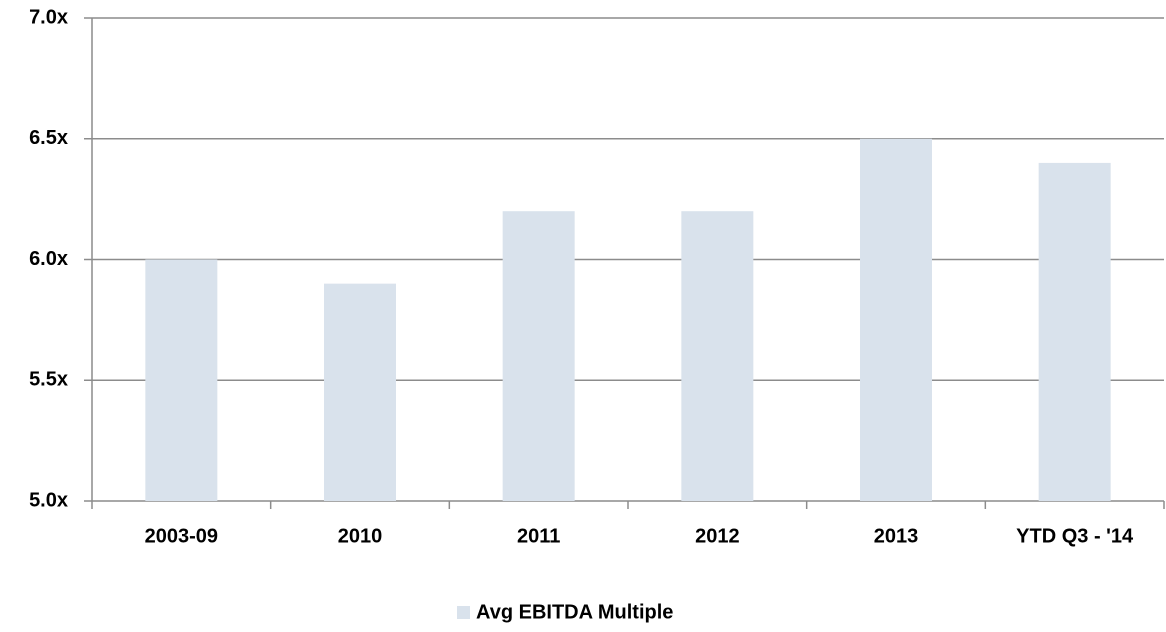 The height and width of the screenshot is (632, 1166). Describe the element at coordinates (574, 612) in the screenshot. I see `legend-label: Avg EBITDA Multiple` at that location.